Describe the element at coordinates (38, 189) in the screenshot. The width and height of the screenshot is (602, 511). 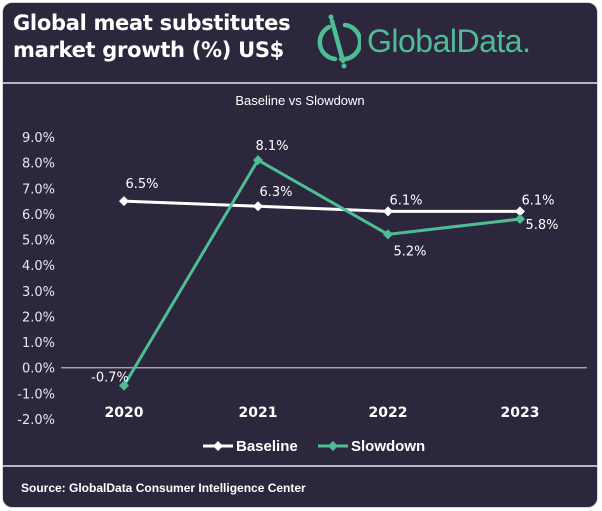
I see `y-tick-label: 7.0%` at that location.